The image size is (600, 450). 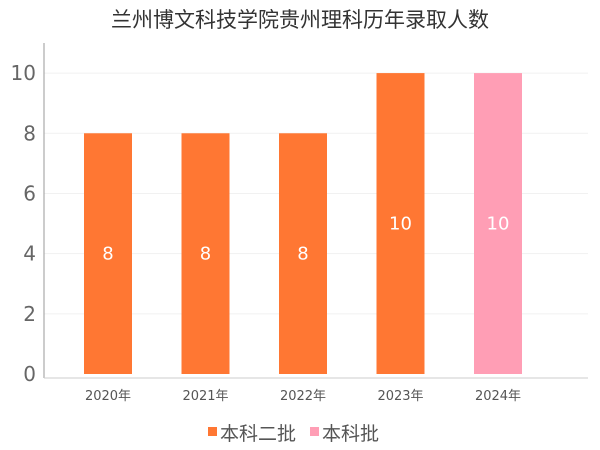 I want to click on y-tick-label: 2, so click(x=29, y=314).